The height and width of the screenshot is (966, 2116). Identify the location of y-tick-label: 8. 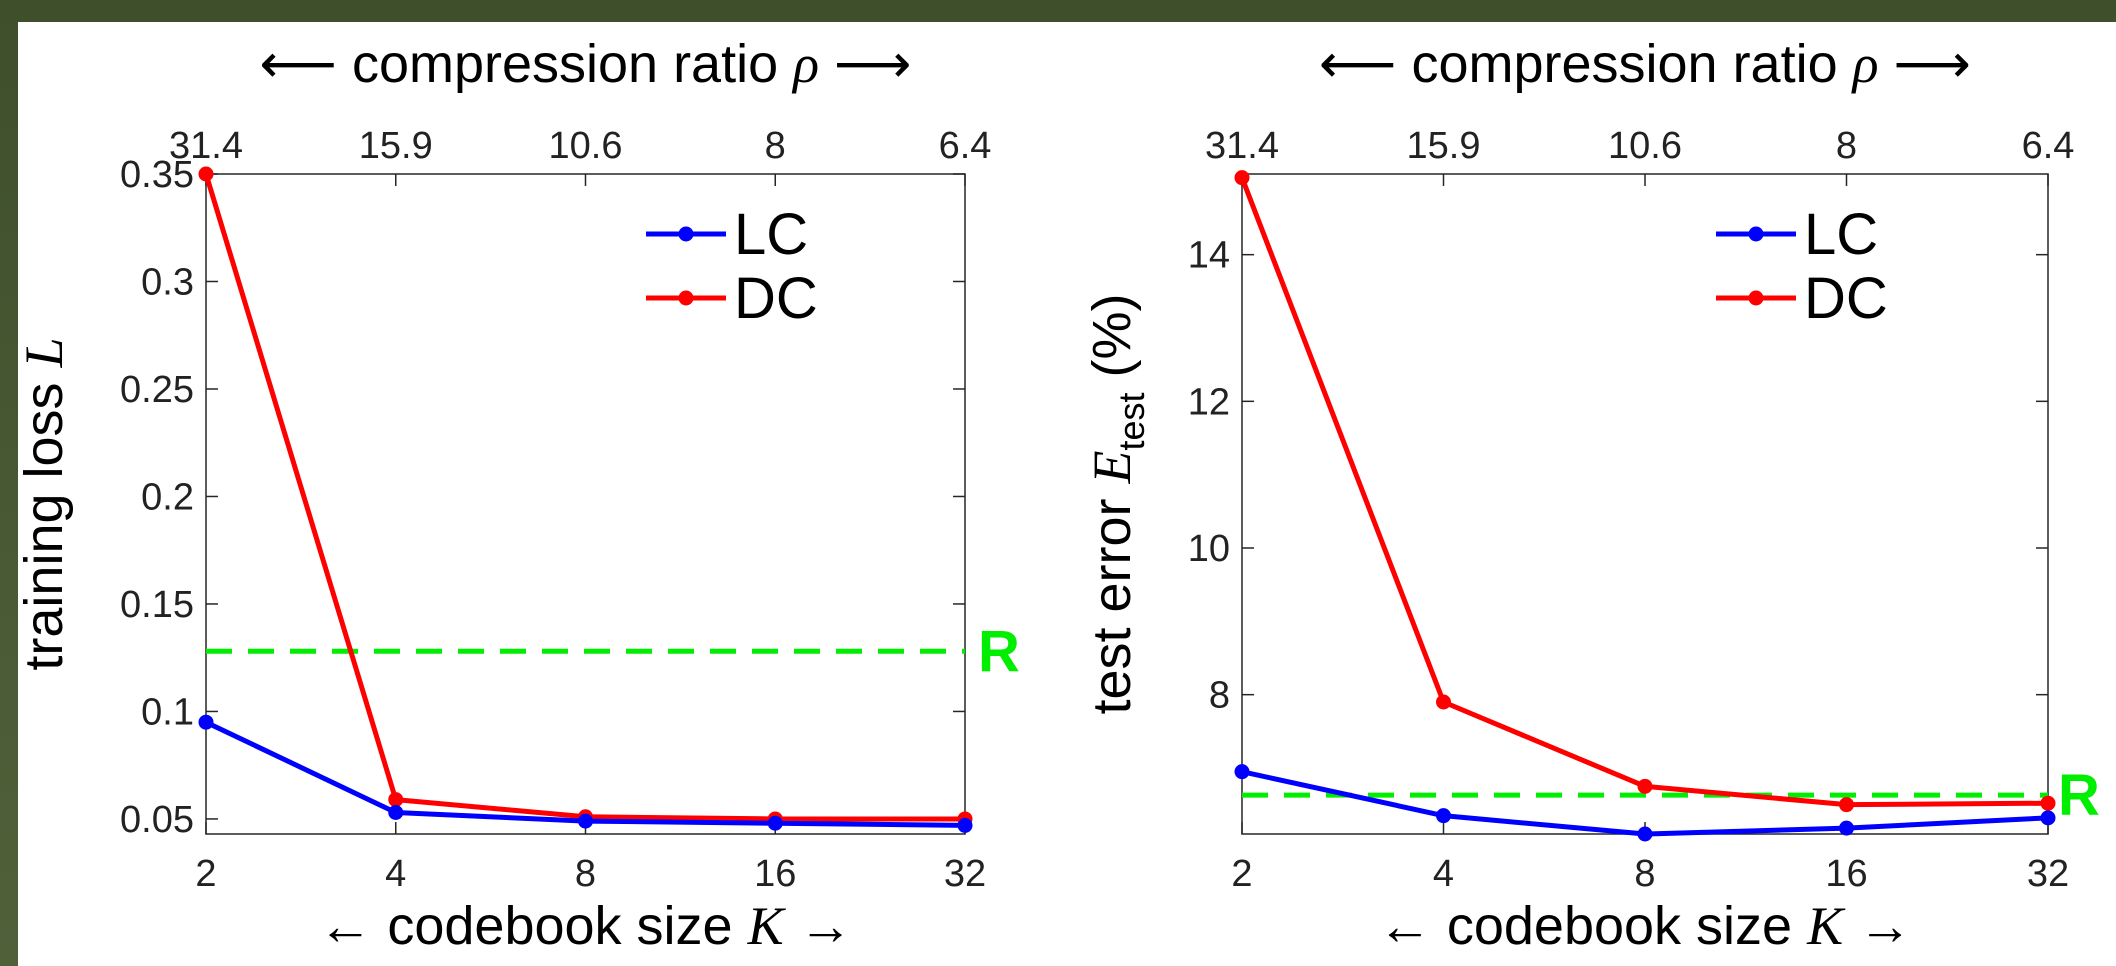
(1219, 696).